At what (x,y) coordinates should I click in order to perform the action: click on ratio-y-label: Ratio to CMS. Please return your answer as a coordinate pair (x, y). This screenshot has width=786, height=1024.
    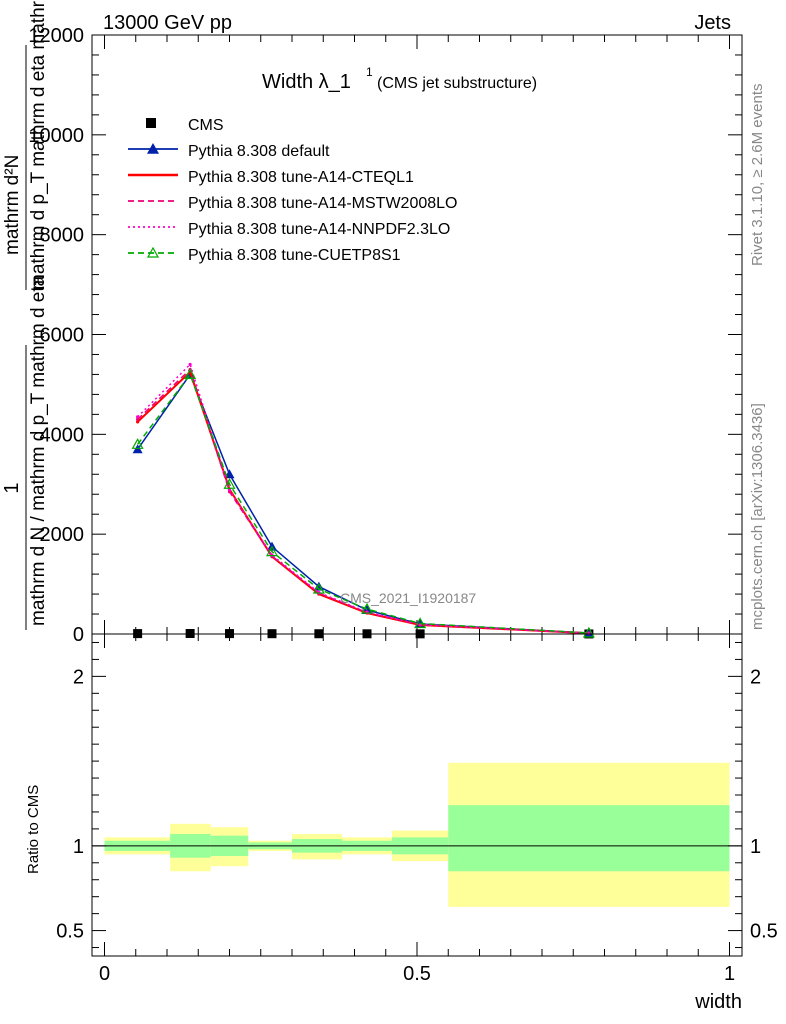
    Looking at the image, I should click on (33, 829).